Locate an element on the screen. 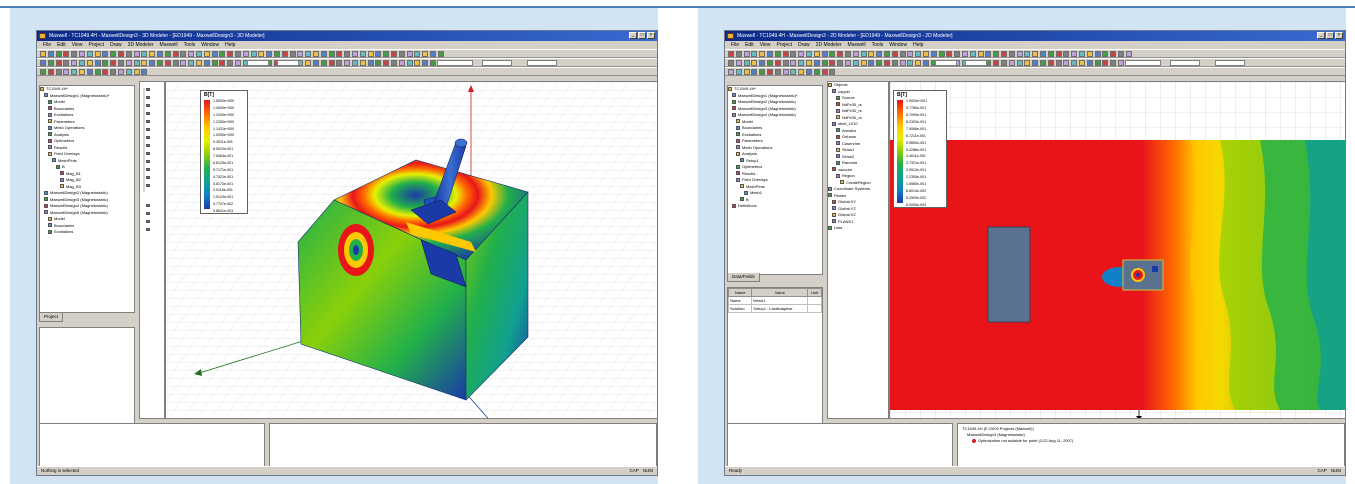  tree-item: NdFe30_rs is located at coordinates (858, 118).